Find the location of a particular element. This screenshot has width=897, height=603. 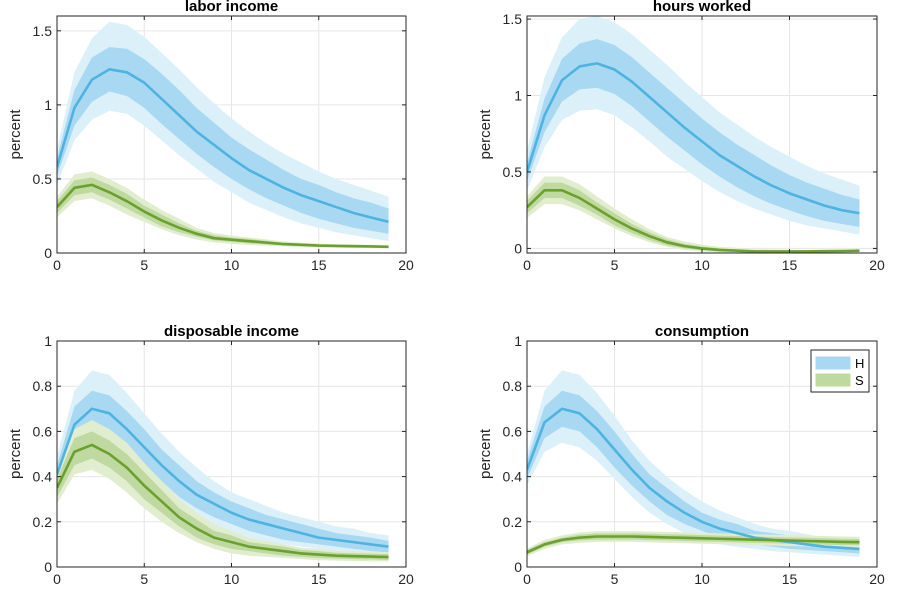

band-inner-s is located at coordinates (693, 544).